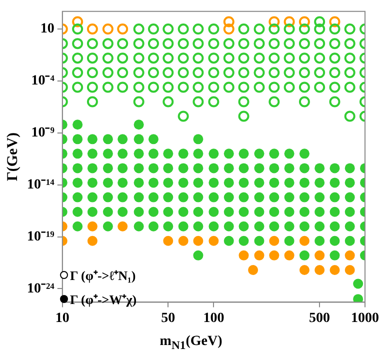 The image size is (382, 357). What do you see at coordinates (191, 343) in the screenshot?
I see `x-axis-title: m$_{N1}$(GeV)` at bounding box center [191, 343].